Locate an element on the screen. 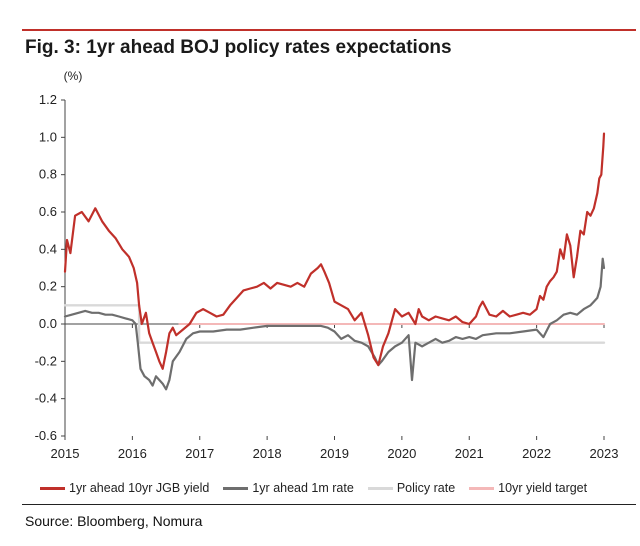  legend-item: 1yr ahead 10yr JGB yield is located at coordinates (124, 488).